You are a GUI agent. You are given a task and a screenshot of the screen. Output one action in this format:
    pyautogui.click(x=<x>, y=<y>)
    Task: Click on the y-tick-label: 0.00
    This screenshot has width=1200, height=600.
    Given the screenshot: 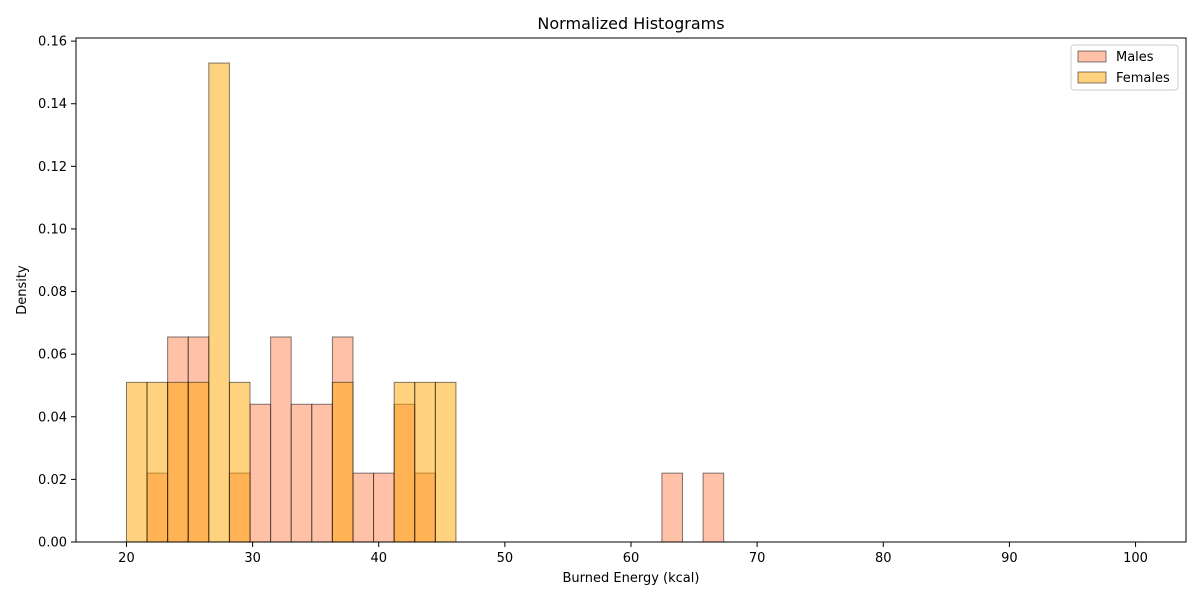 What is the action you would take?
    pyautogui.click(x=52, y=543)
    